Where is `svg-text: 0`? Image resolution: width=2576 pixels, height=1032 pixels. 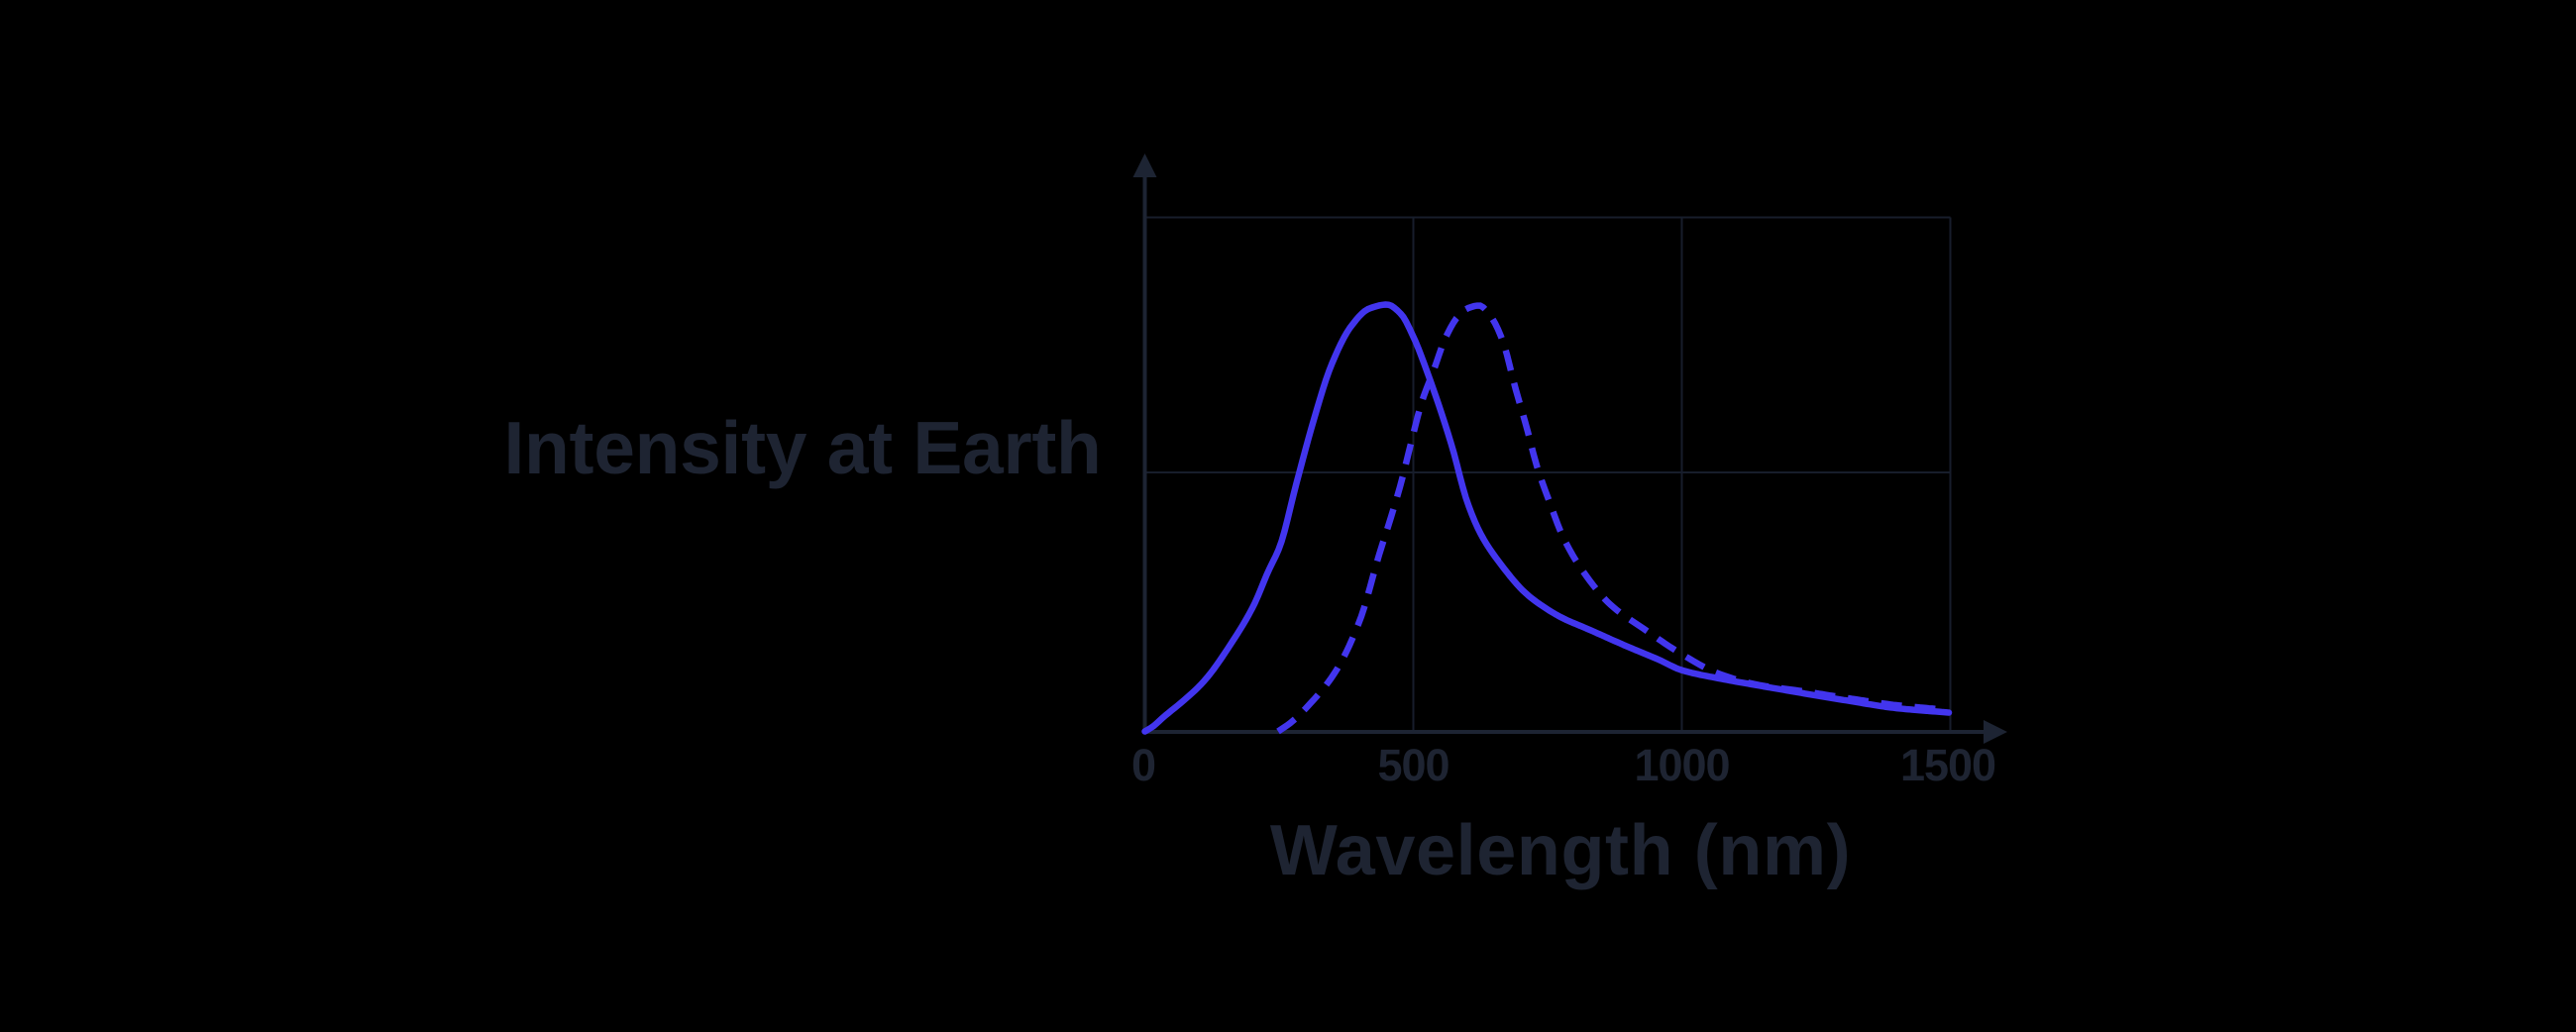
svg-text: 0 is located at coordinates (1143, 765).